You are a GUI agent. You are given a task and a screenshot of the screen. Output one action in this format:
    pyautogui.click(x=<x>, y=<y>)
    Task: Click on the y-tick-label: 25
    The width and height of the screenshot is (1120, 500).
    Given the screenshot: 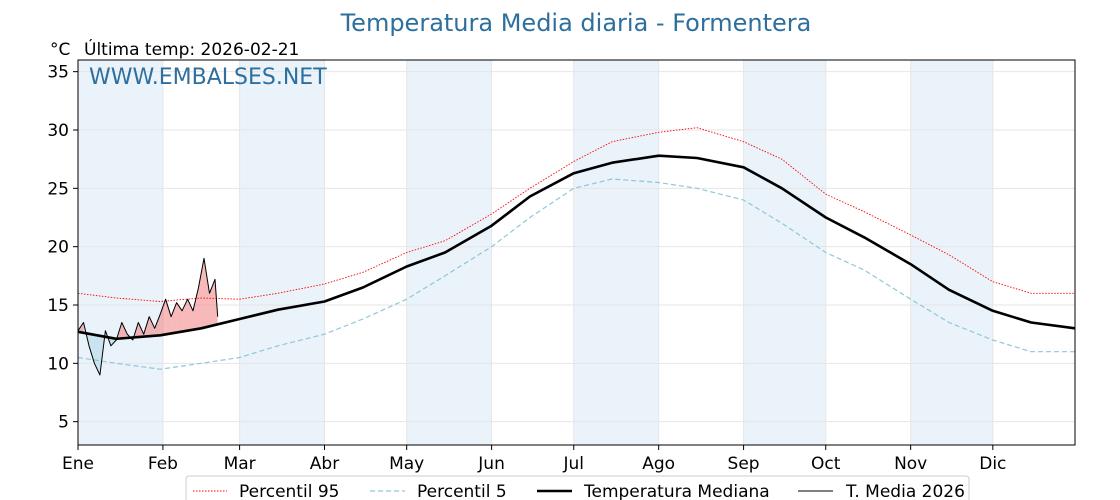 What is the action you would take?
    pyautogui.click(x=58, y=189)
    